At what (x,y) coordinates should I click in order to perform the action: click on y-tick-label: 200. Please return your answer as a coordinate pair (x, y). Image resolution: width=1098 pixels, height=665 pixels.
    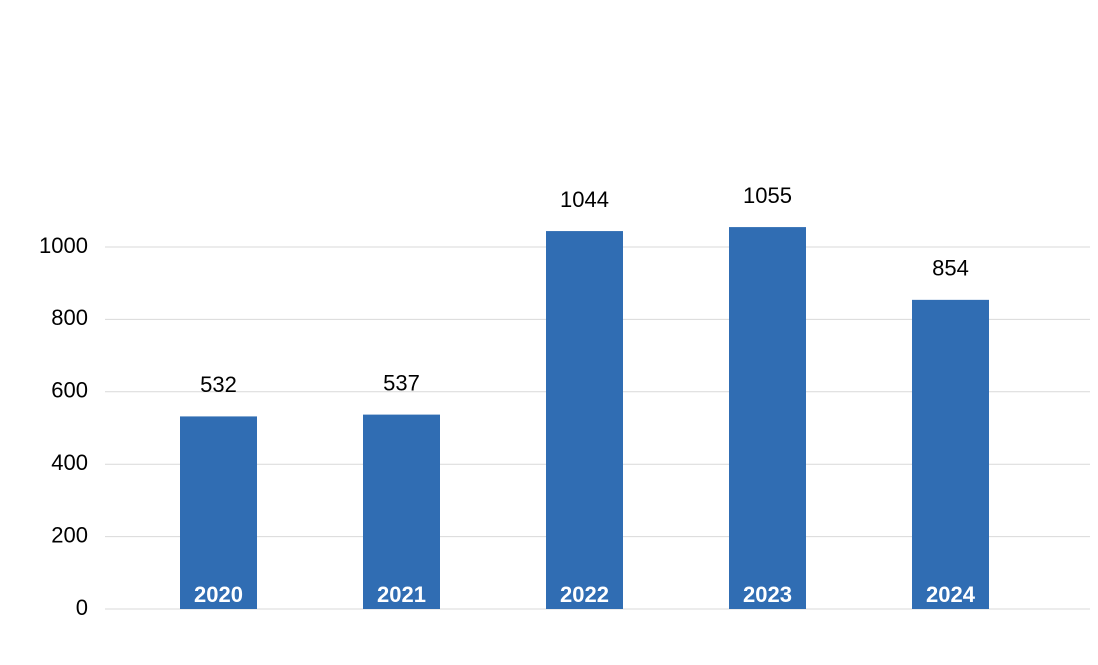
    Looking at the image, I should click on (69, 534).